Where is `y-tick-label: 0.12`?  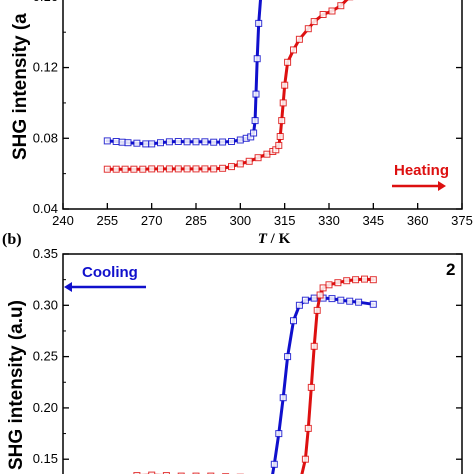 y-tick-label: 0.12 is located at coordinates (45, 67).